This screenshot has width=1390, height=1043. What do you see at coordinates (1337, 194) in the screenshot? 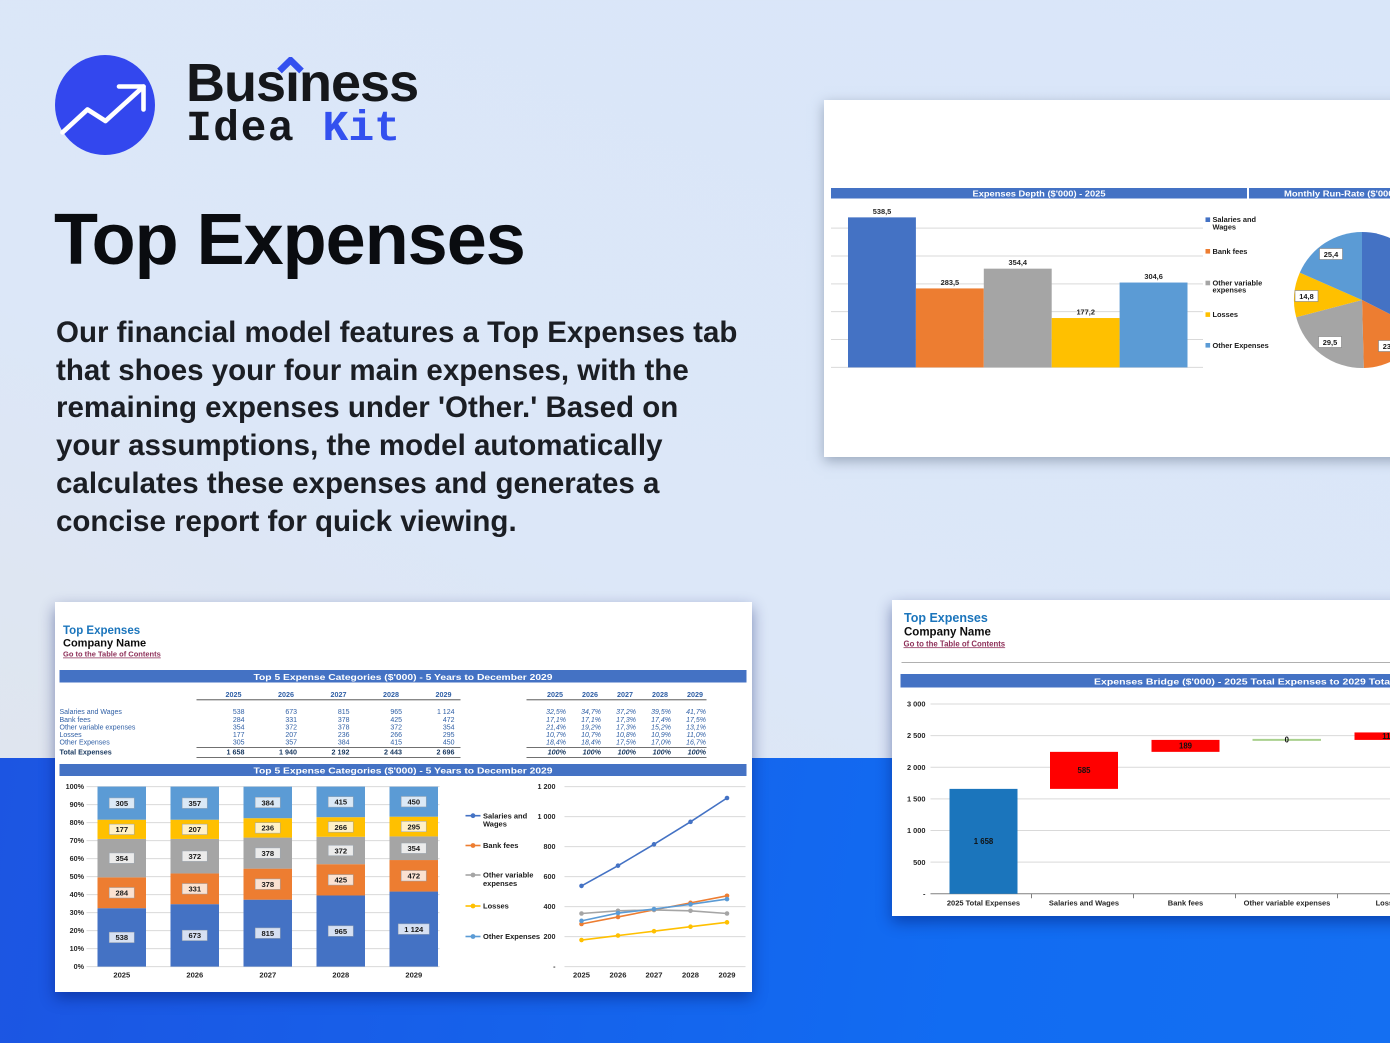
I see `svg-text:Monthly Run-Rate ($'000) - 202: Monthly Run-Rate ($'000) - 2025` at bounding box center [1337, 194].